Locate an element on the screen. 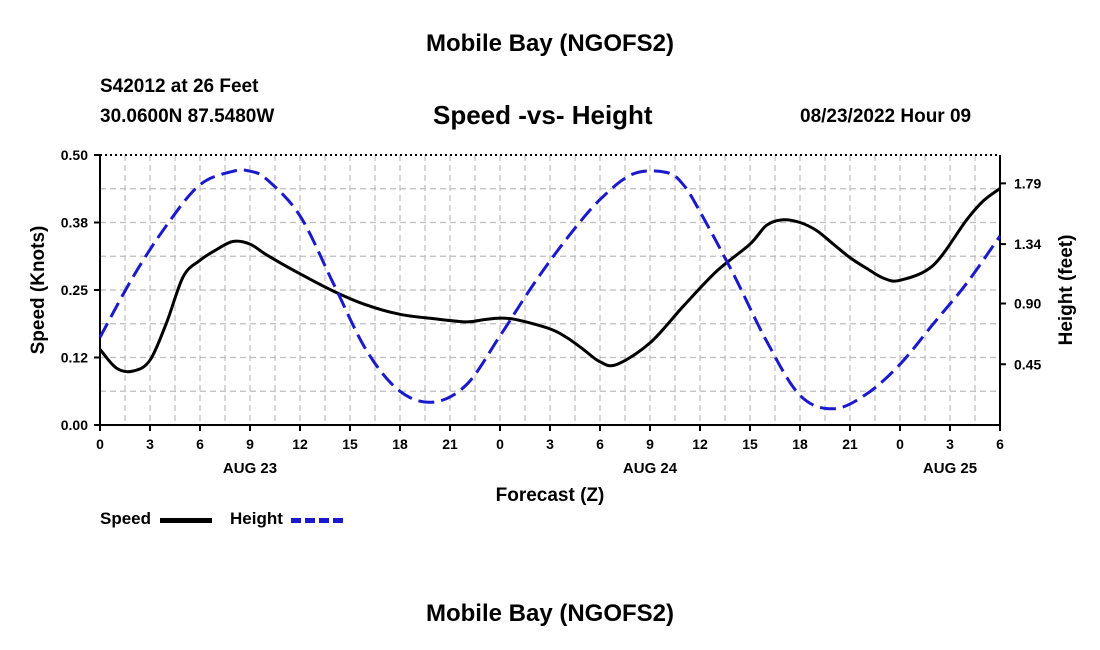 The height and width of the screenshot is (650, 1100). y-left-axis-title: Speed (Knots) is located at coordinates (38, 290).